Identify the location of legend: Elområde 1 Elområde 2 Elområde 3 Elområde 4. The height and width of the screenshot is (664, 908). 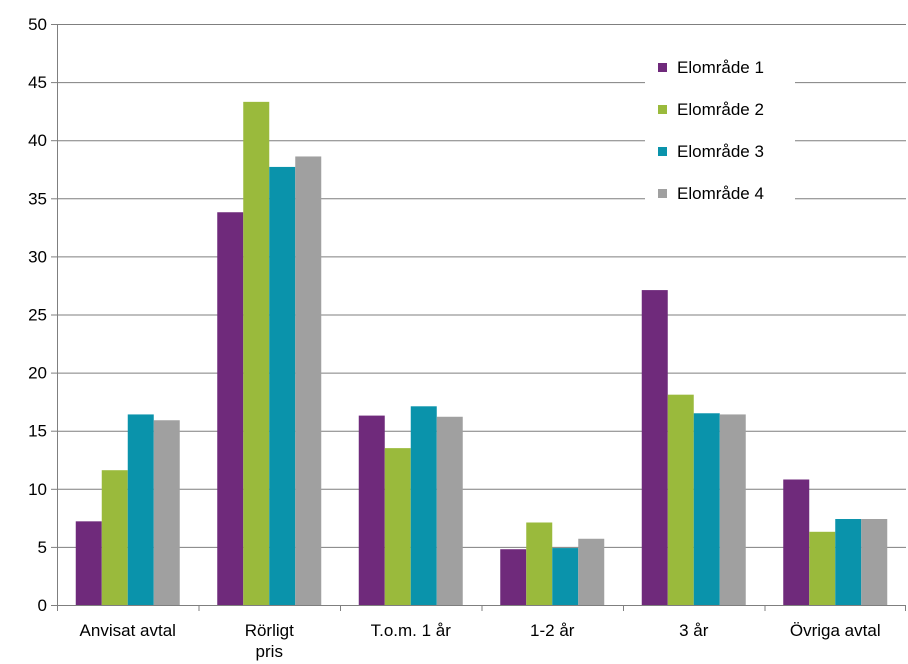
(720, 117).